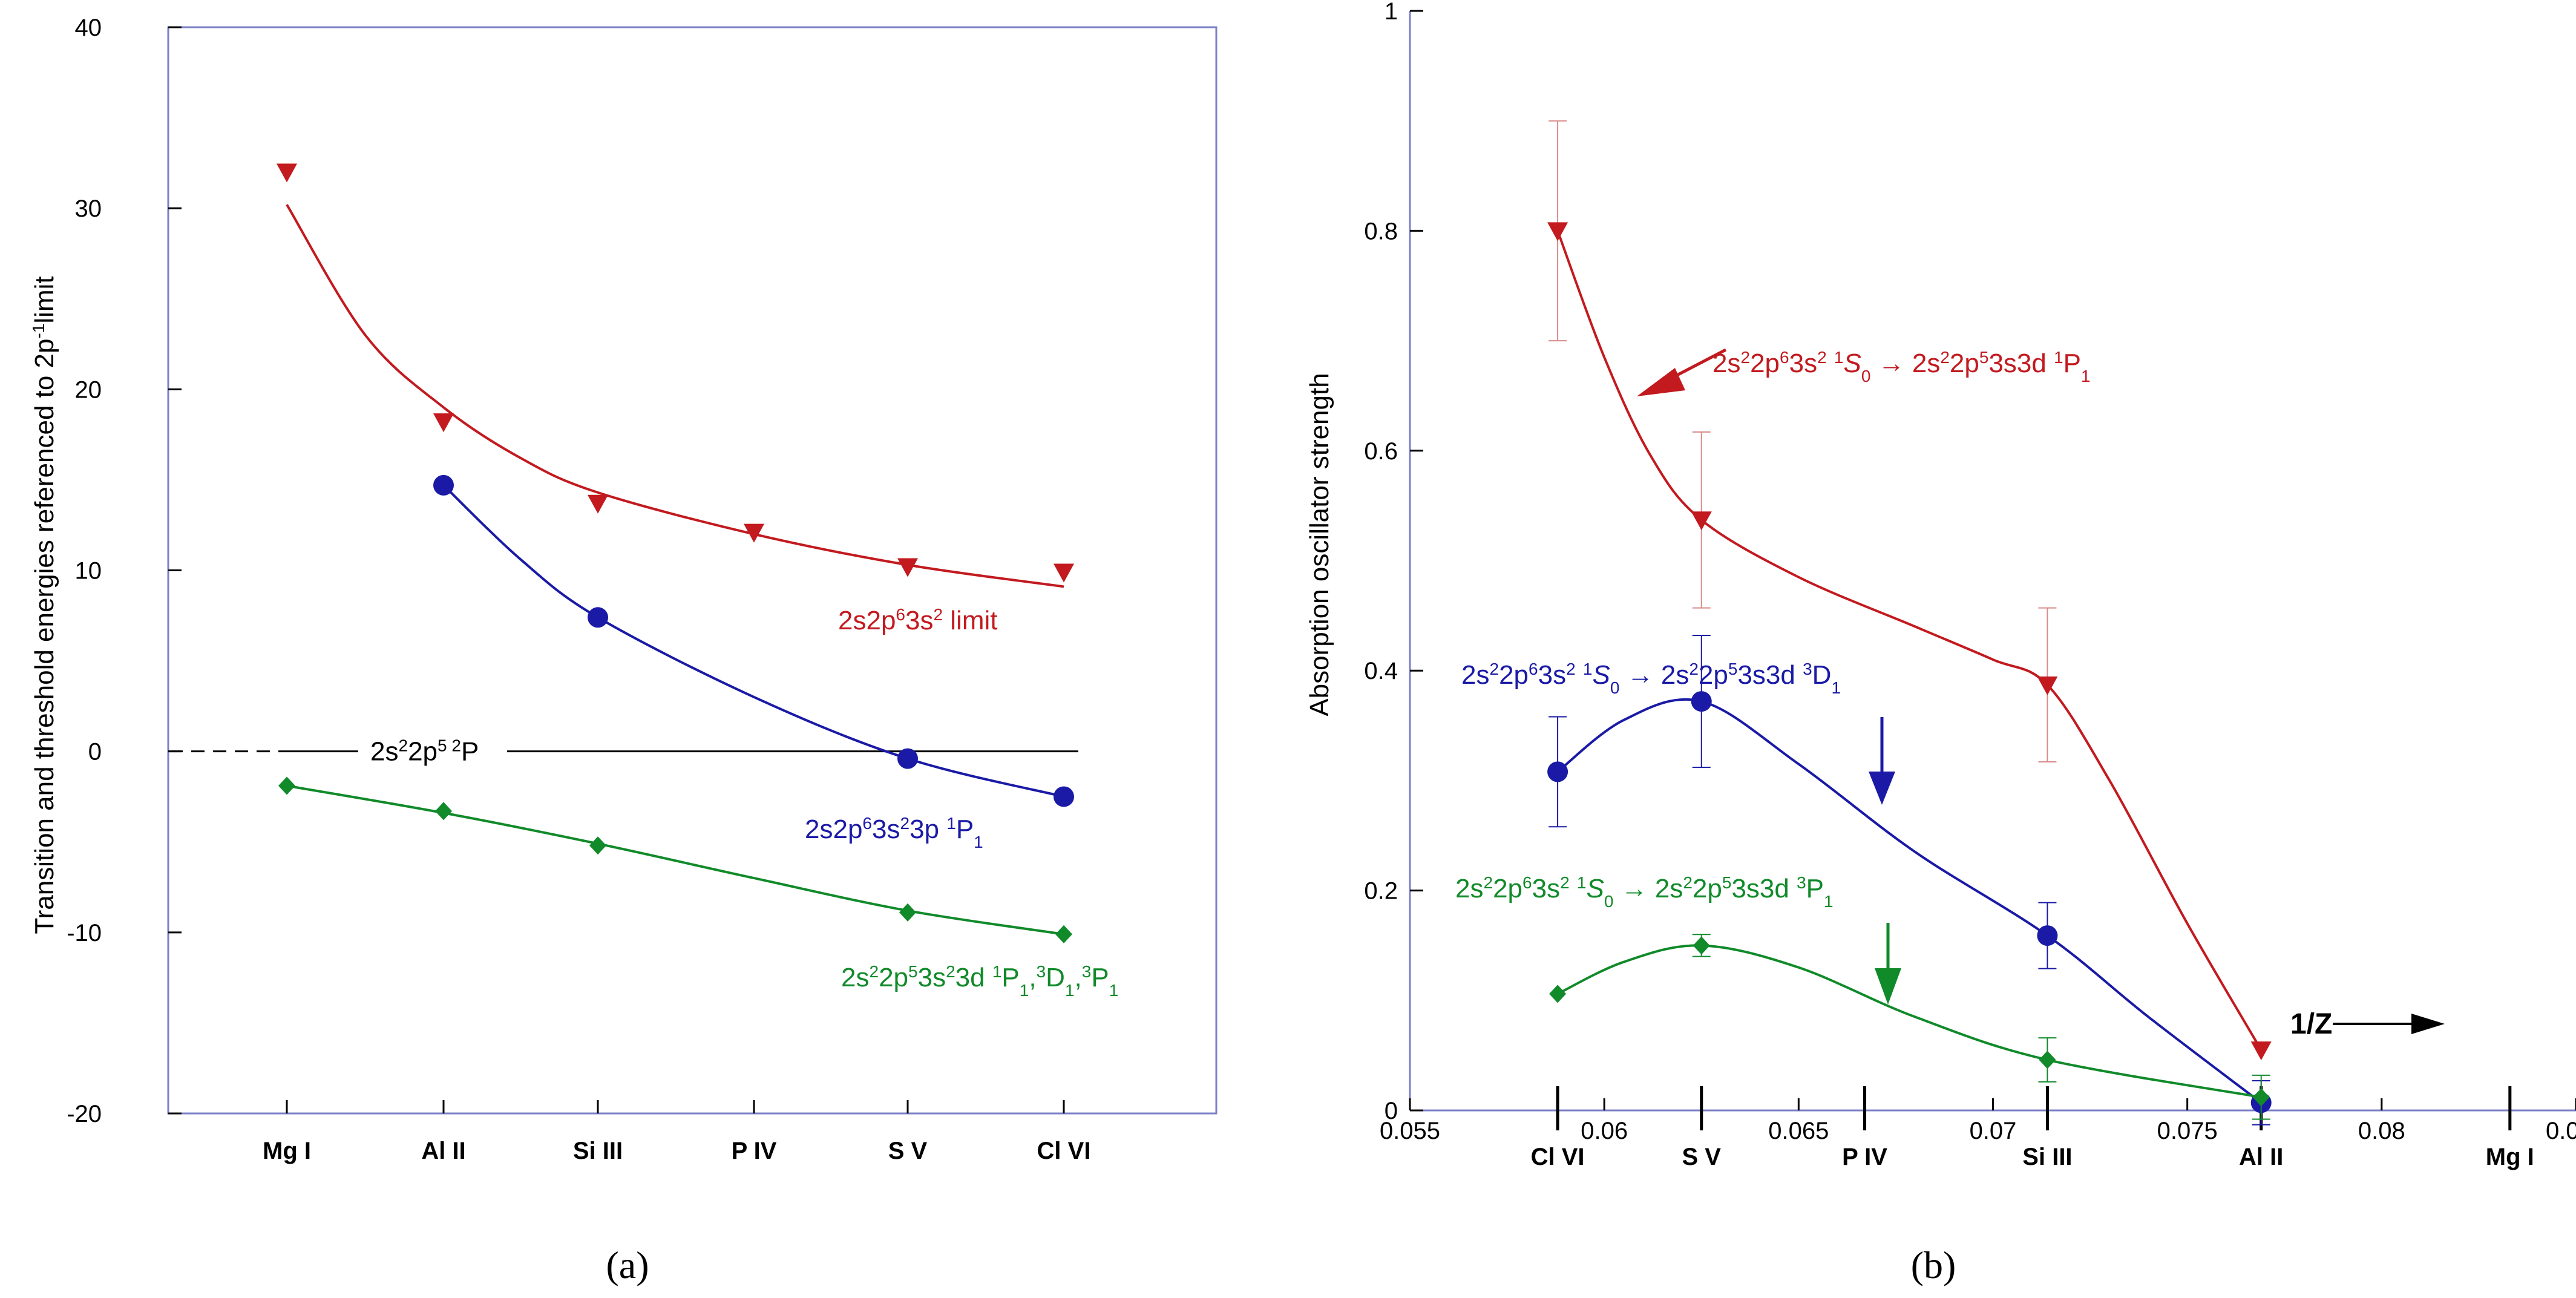  Describe the element at coordinates (424, 751) in the screenshot. I see `reference-line-label: 2s22p5 2P` at that location.